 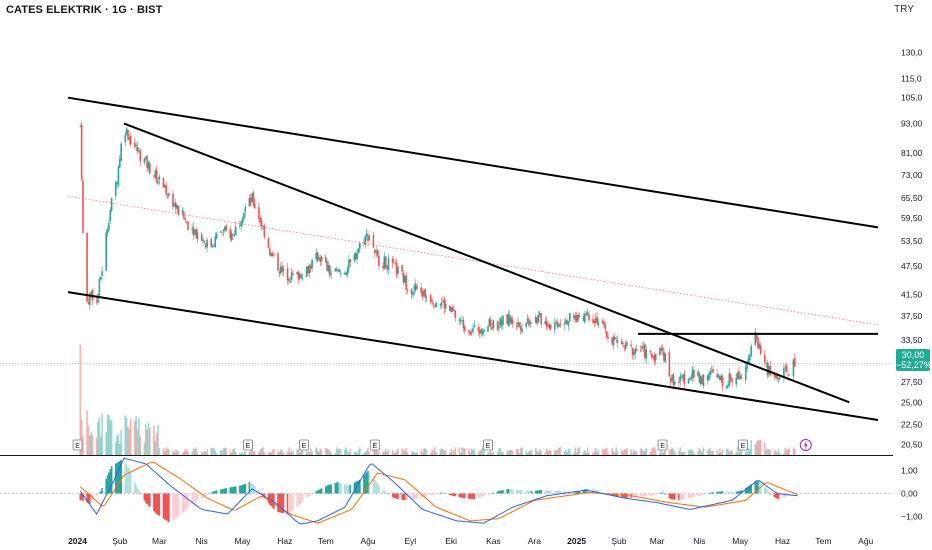 I want to click on y-tick-label: 27,50, so click(x=912, y=382).